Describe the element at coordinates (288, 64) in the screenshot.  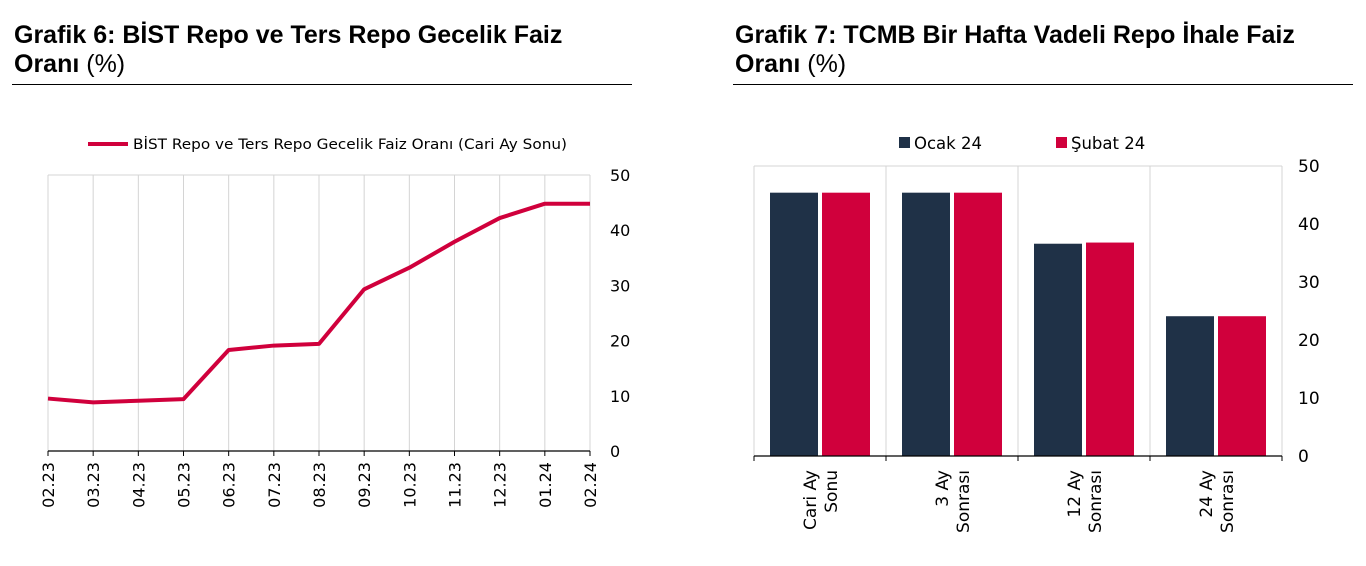
I see `chart6-title-line2: Oranı (%)` at that location.